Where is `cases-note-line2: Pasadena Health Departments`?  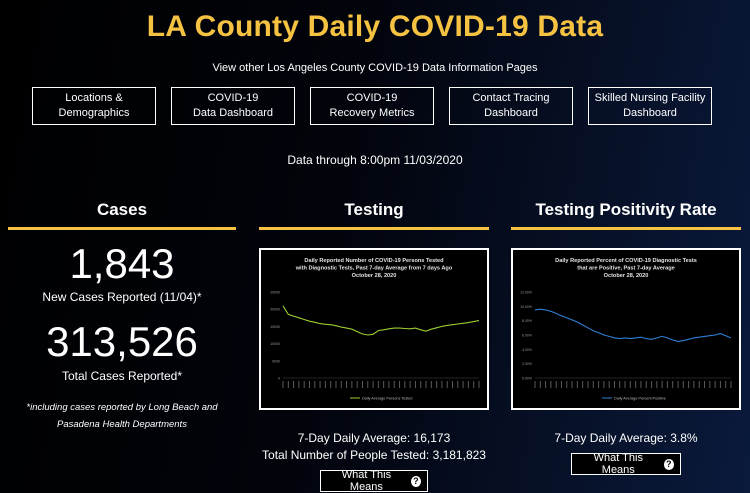 cases-note-line2: Pasadena Health Departments is located at coordinates (122, 424).